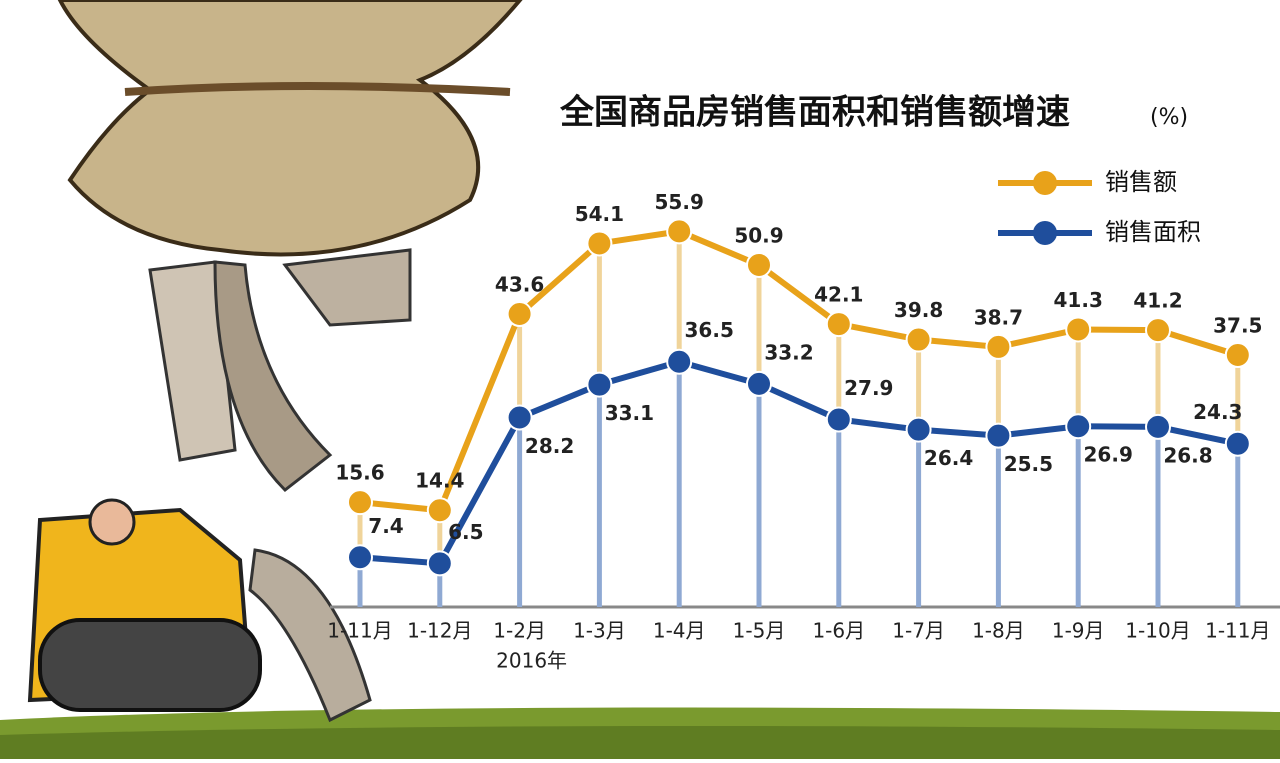 This screenshot has height=763, width=1280. What do you see at coordinates (519, 631) in the screenshot?
I see `x-tick-label: 1-2月` at bounding box center [519, 631].